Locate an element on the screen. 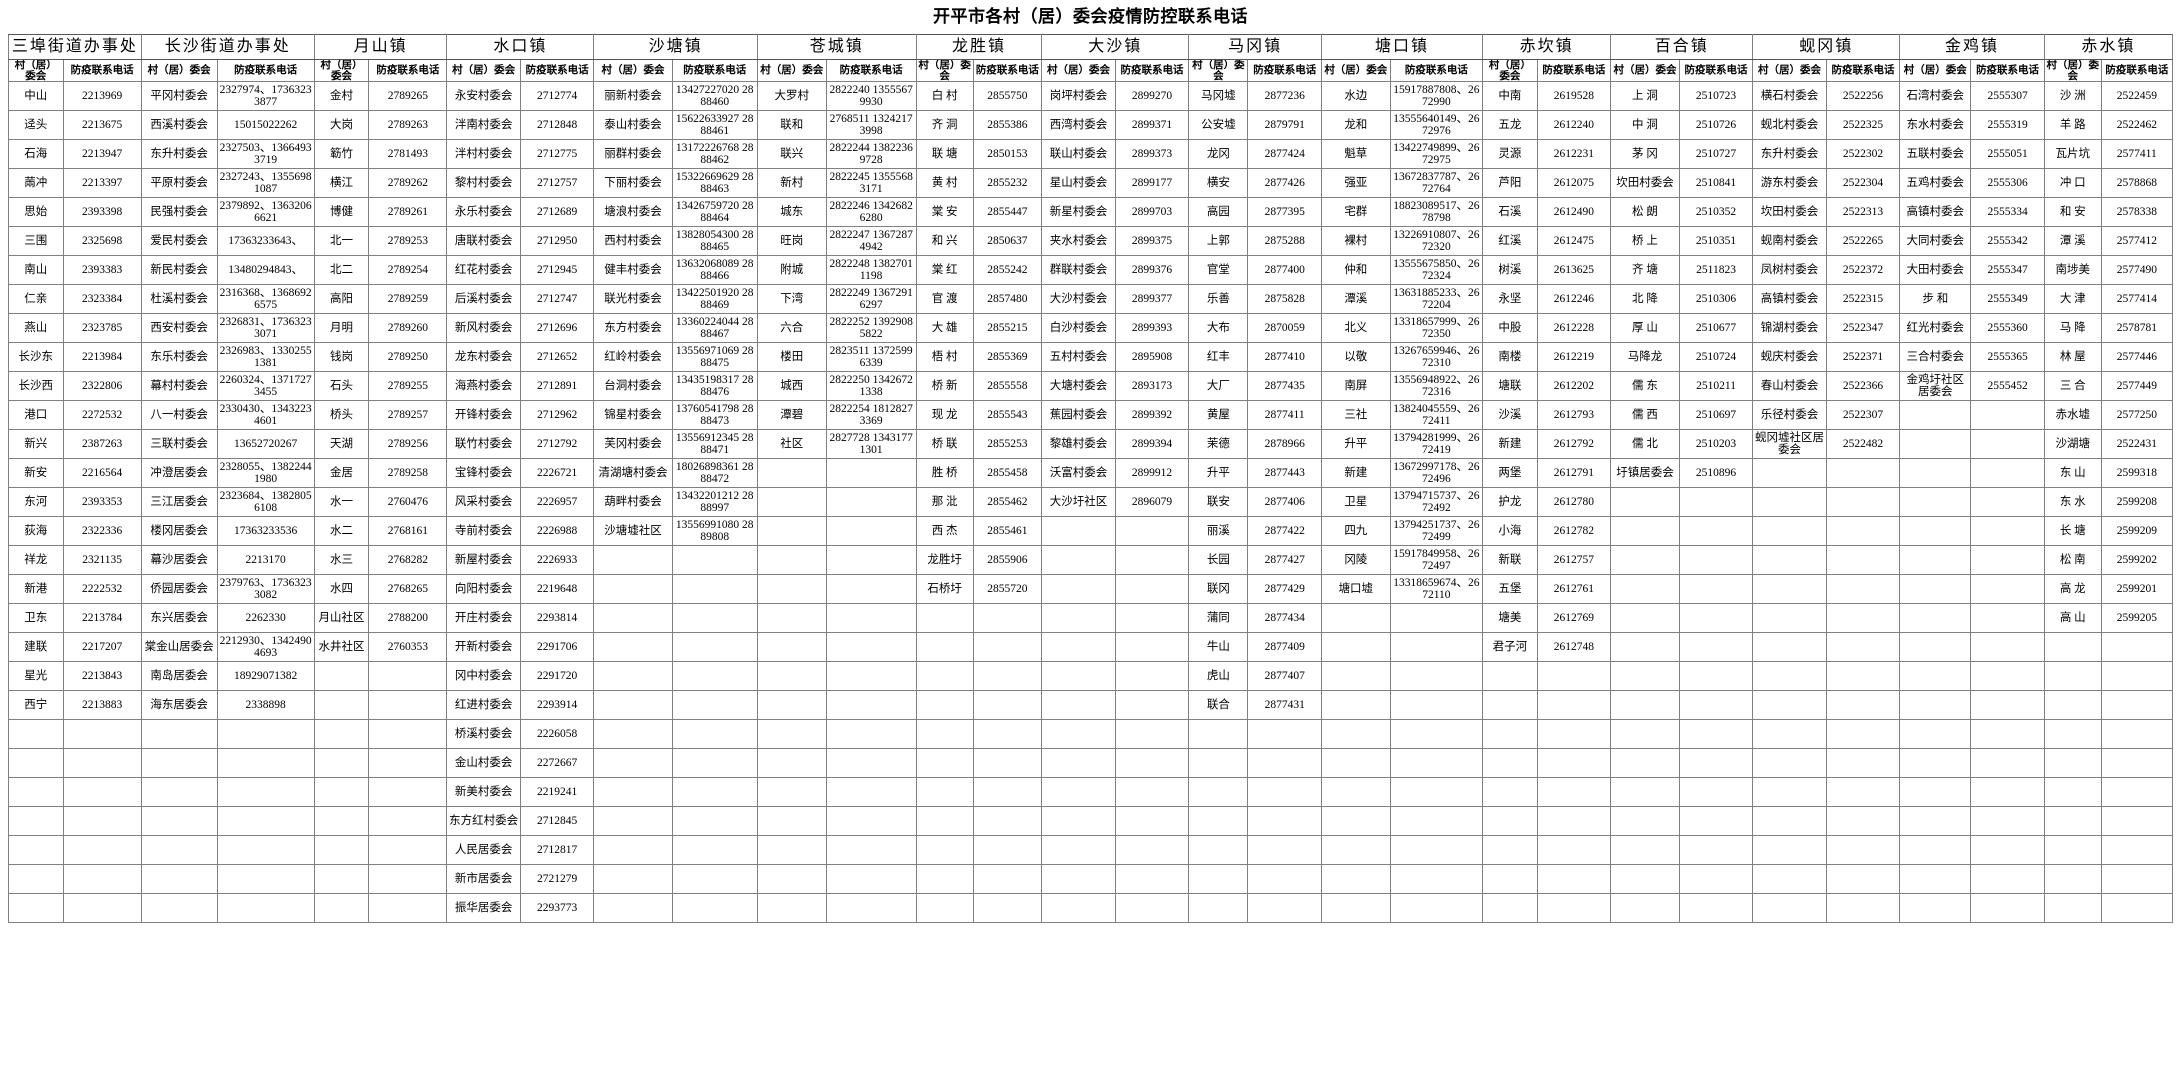  cell-village: 北 降 is located at coordinates (1645, 299).